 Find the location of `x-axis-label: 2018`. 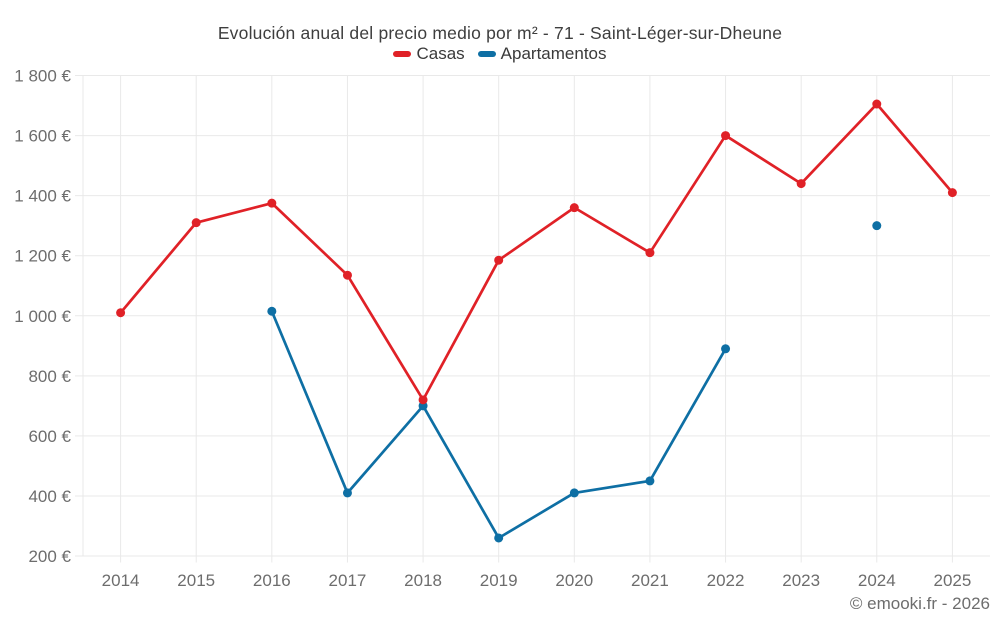

x-axis-label: 2018 is located at coordinates (423, 580).